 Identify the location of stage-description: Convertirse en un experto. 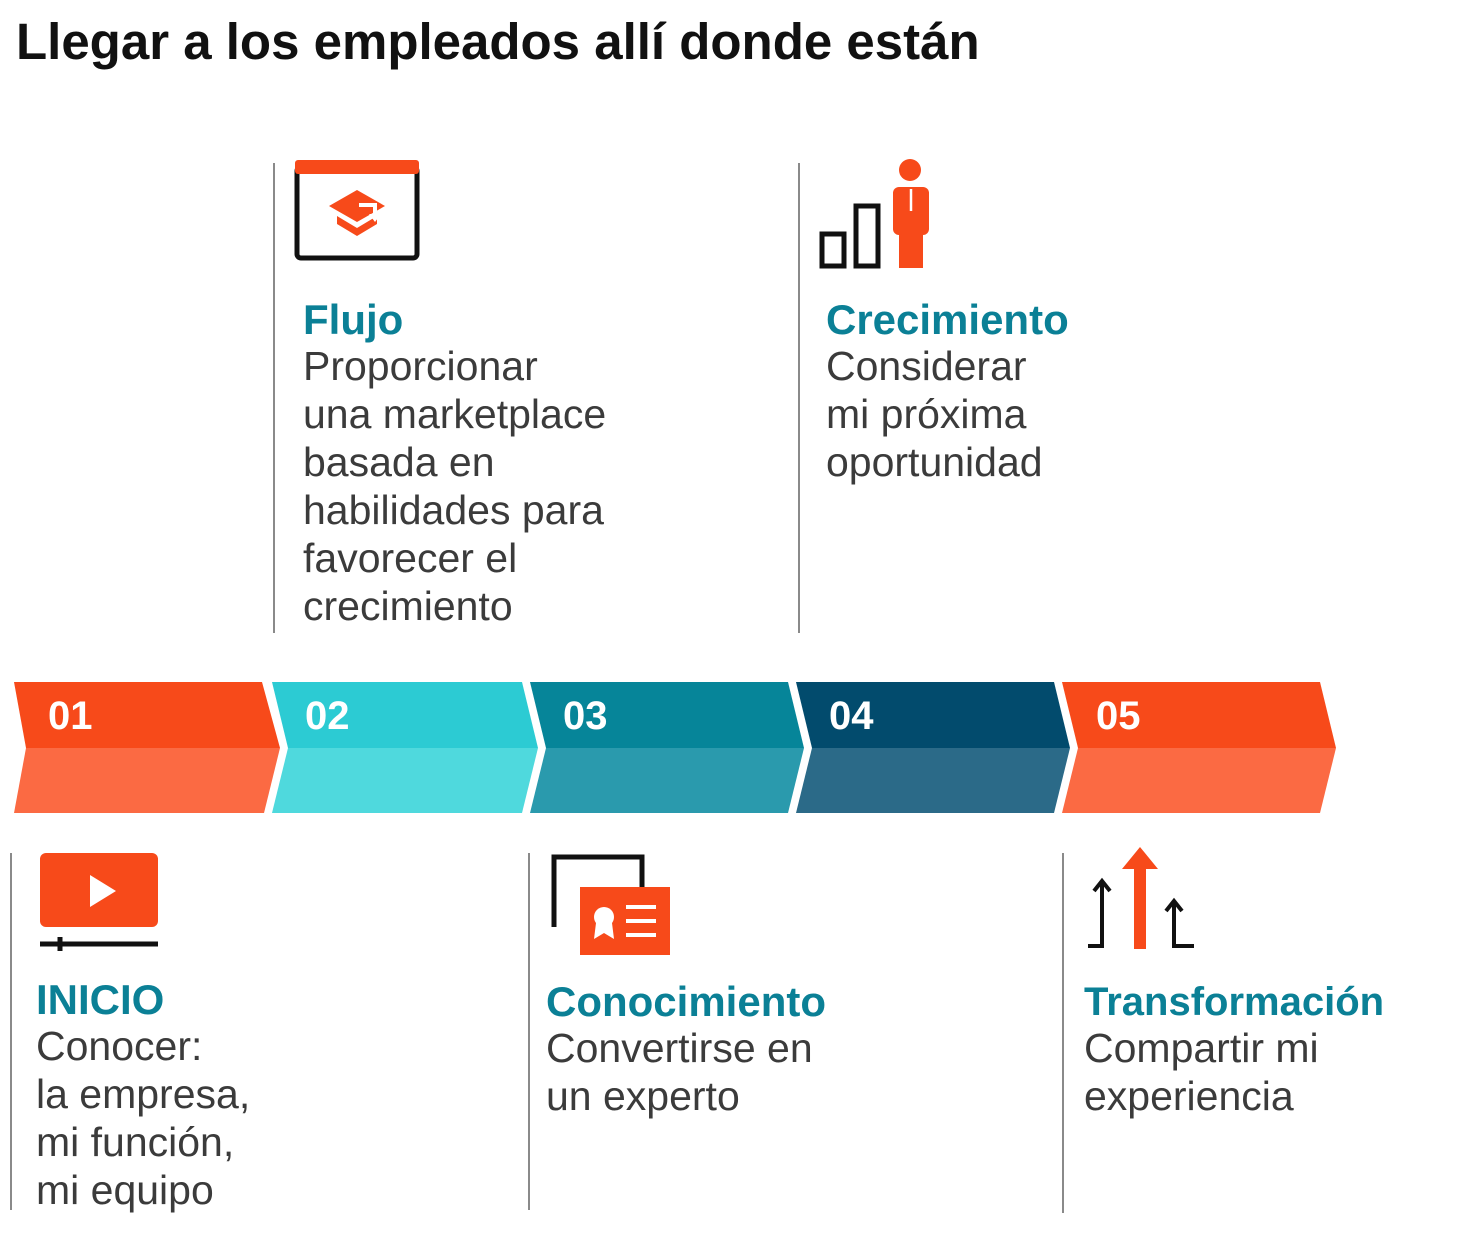
(686, 1072).